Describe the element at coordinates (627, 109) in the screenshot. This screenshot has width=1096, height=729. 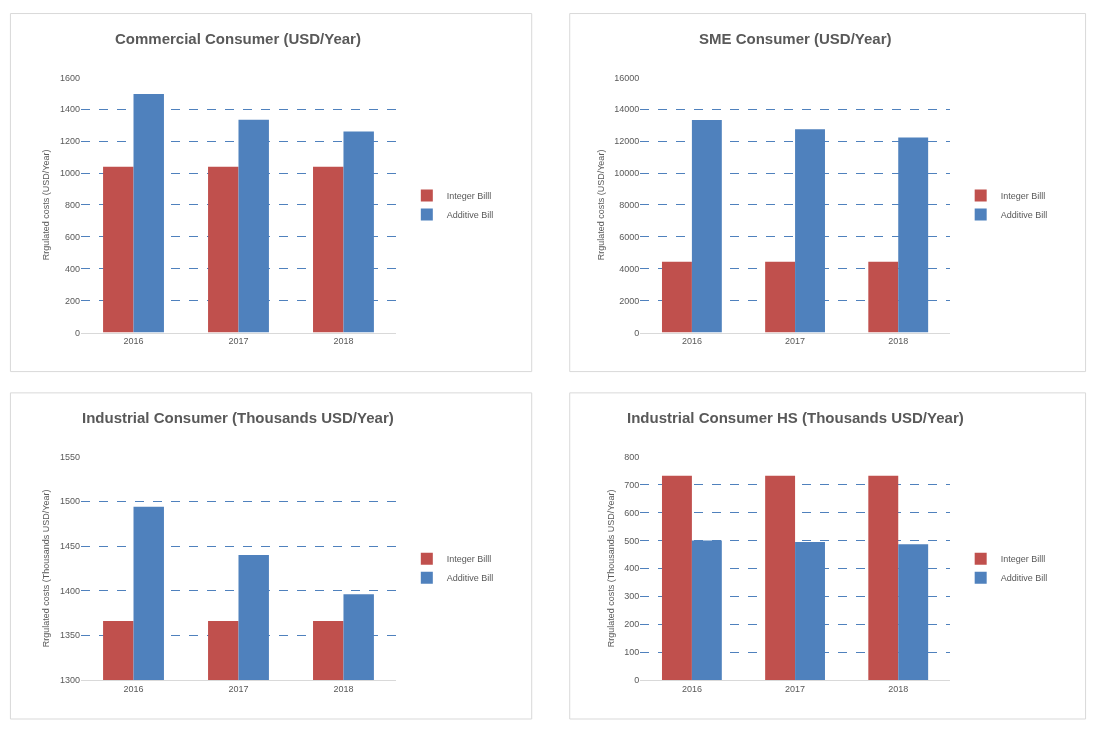
I see `y-tick-label: 14000` at that location.